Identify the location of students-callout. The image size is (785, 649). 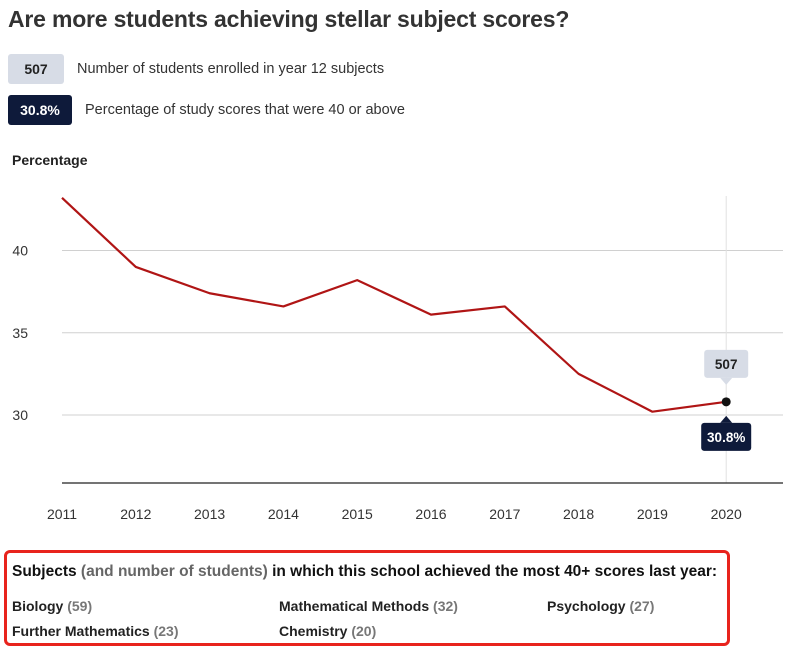
(726, 363).